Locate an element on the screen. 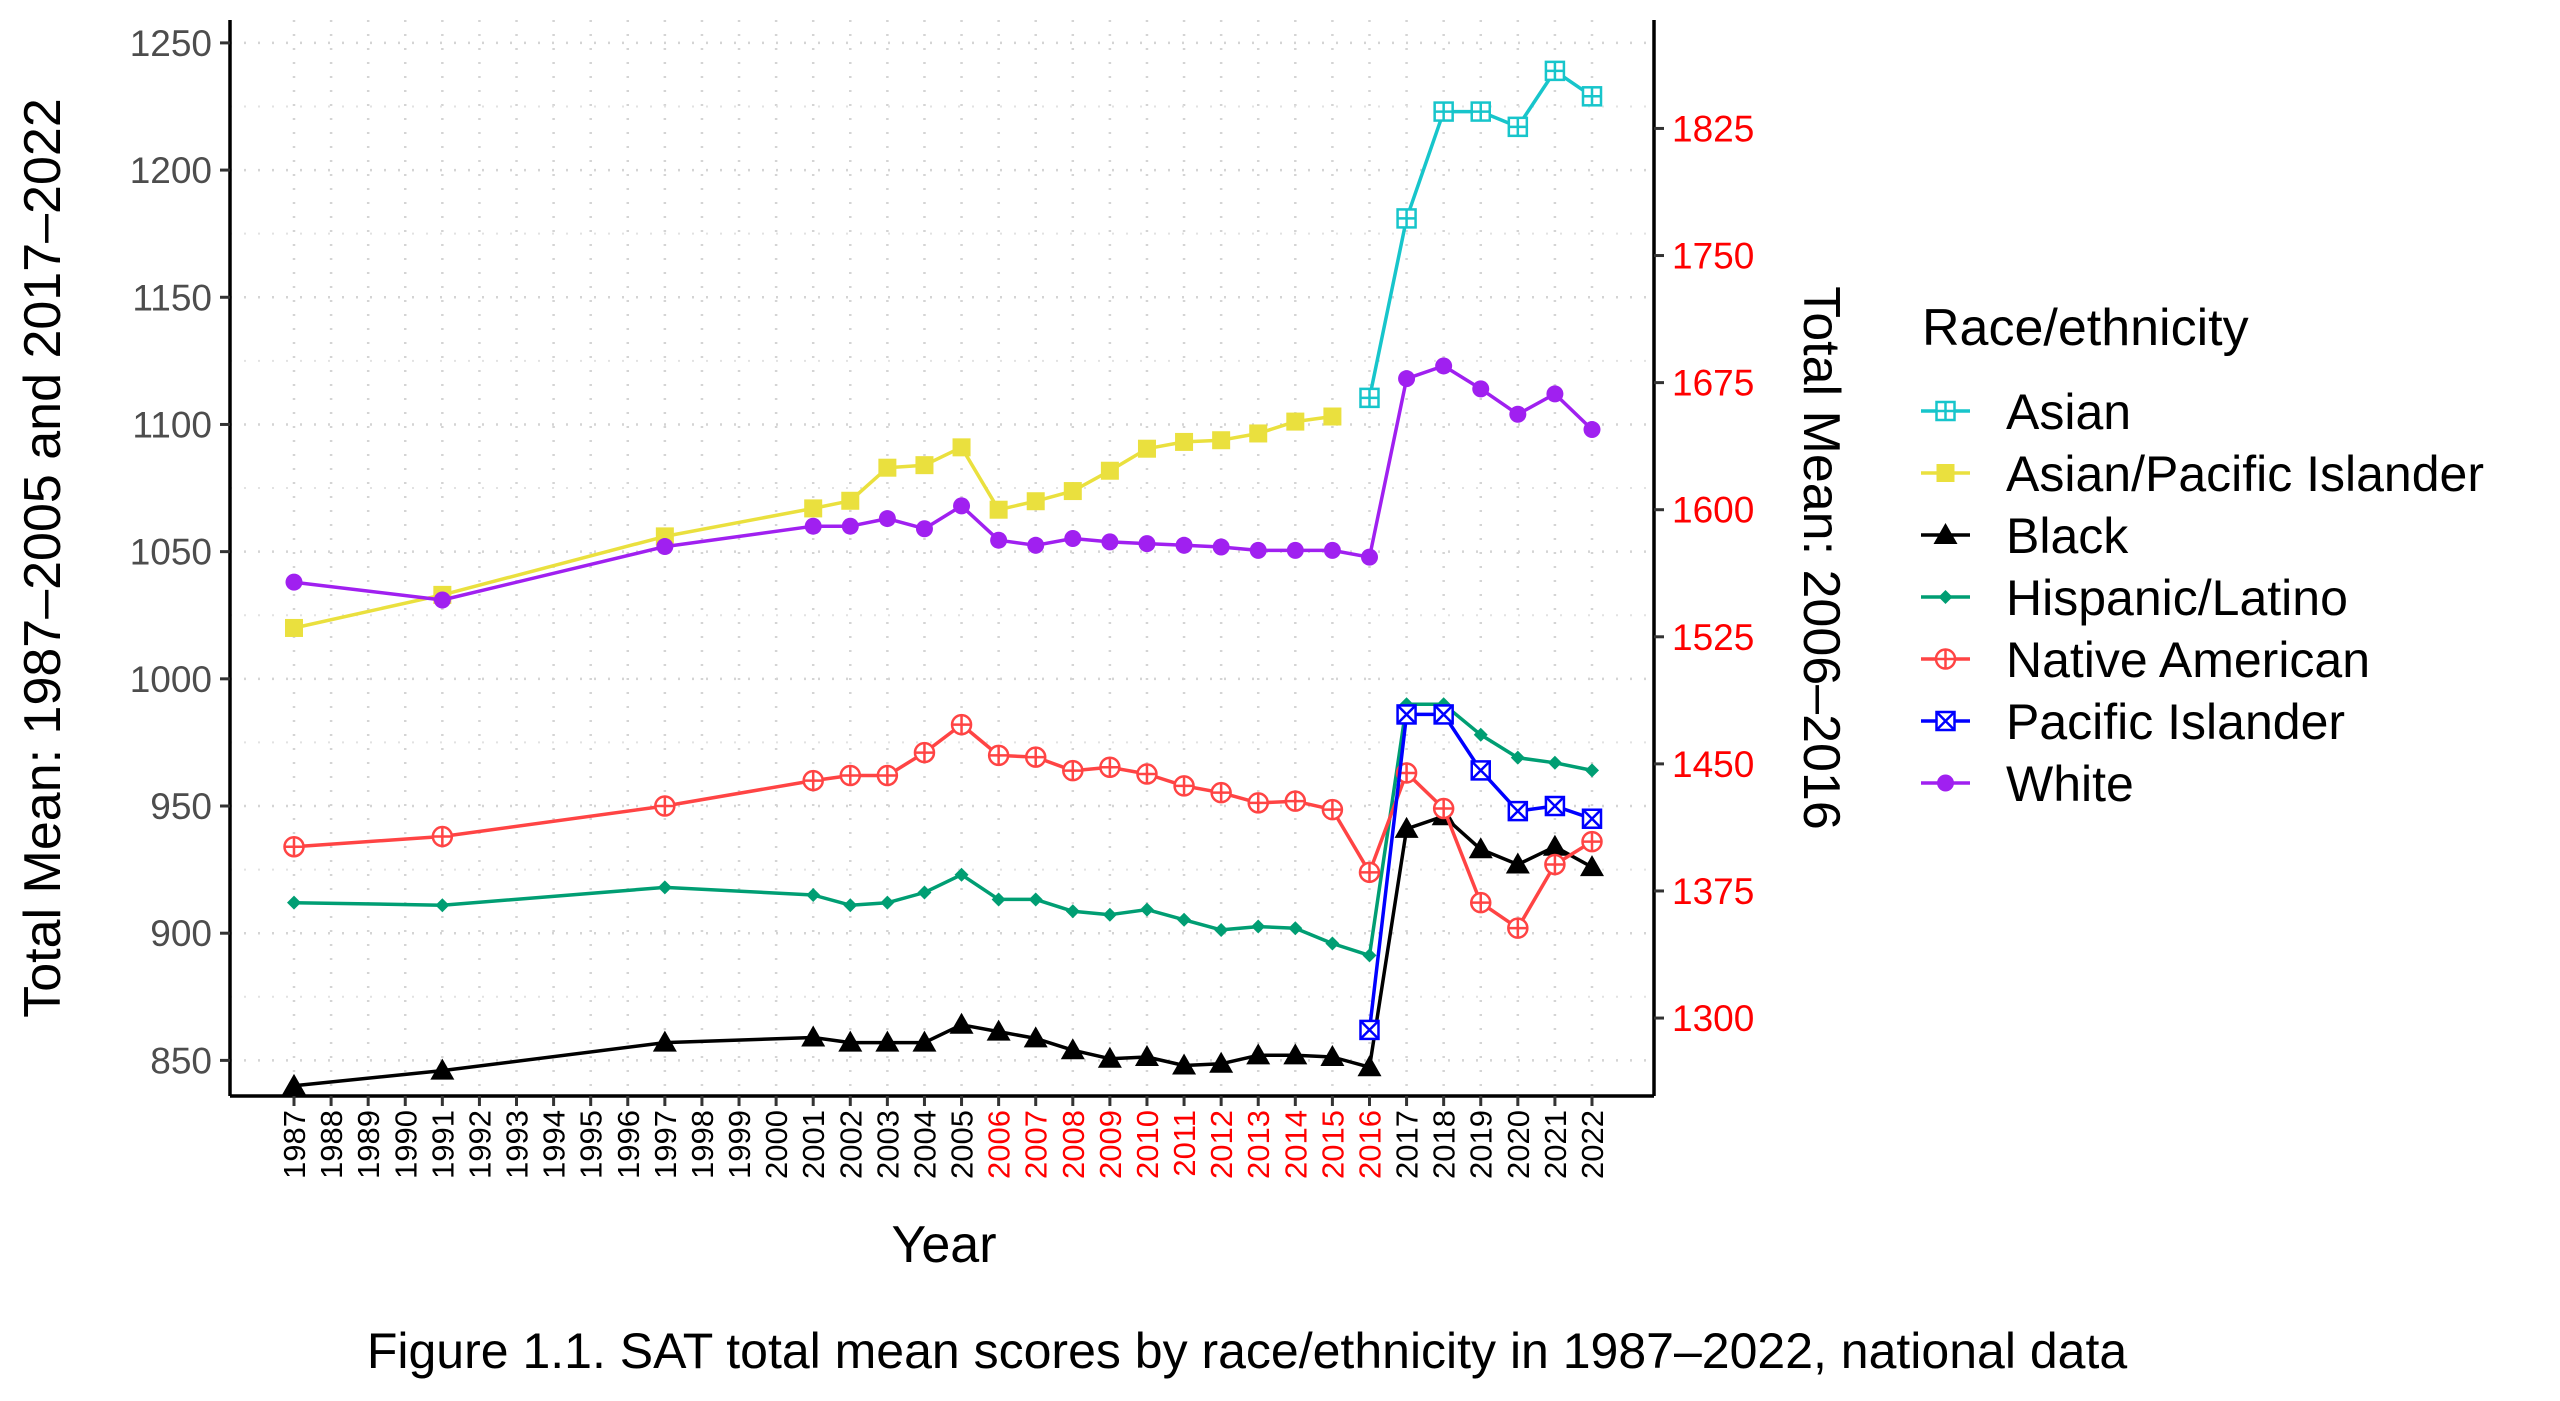  legend-label: Hispanic/Latino is located at coordinates (2177, 598).